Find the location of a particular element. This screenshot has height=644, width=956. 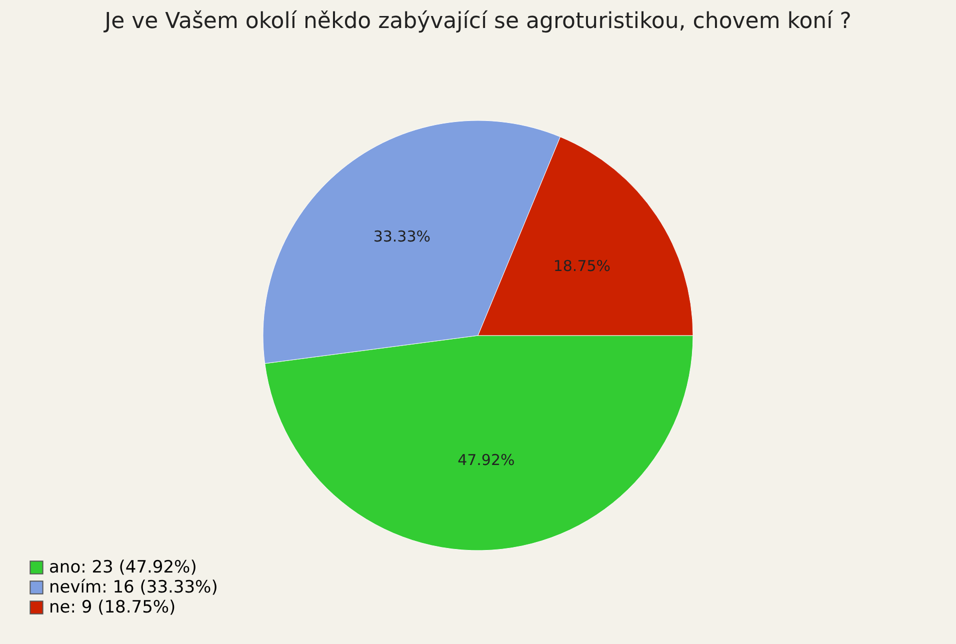

data-label: 18.75% is located at coordinates (582, 266).